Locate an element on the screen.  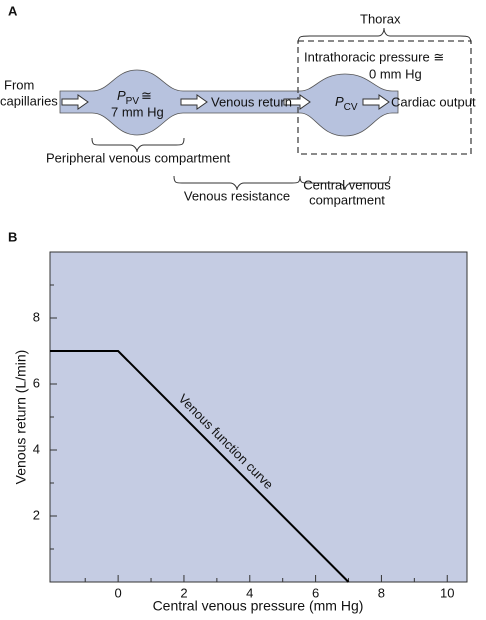
peripheral-compartment-label: Peripheral venous compartment is located at coordinates (138, 157).